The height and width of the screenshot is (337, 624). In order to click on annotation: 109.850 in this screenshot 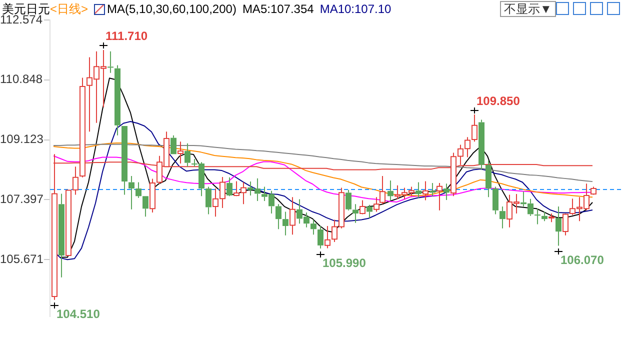, I will do `click(498, 101)`.